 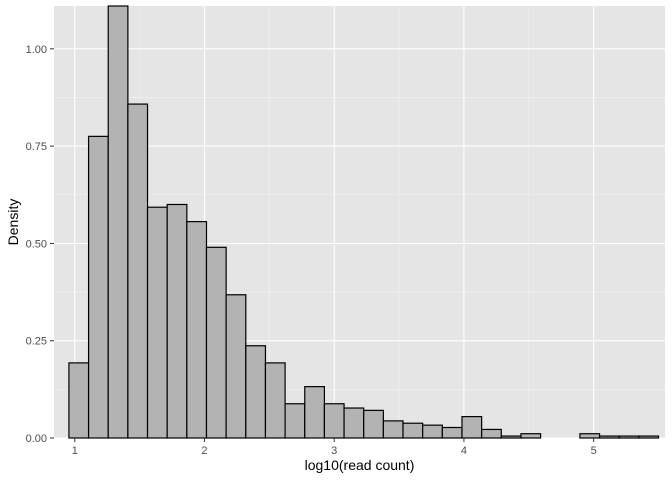 I want to click on x-axis-title: log10(read count), so click(x=360, y=465).